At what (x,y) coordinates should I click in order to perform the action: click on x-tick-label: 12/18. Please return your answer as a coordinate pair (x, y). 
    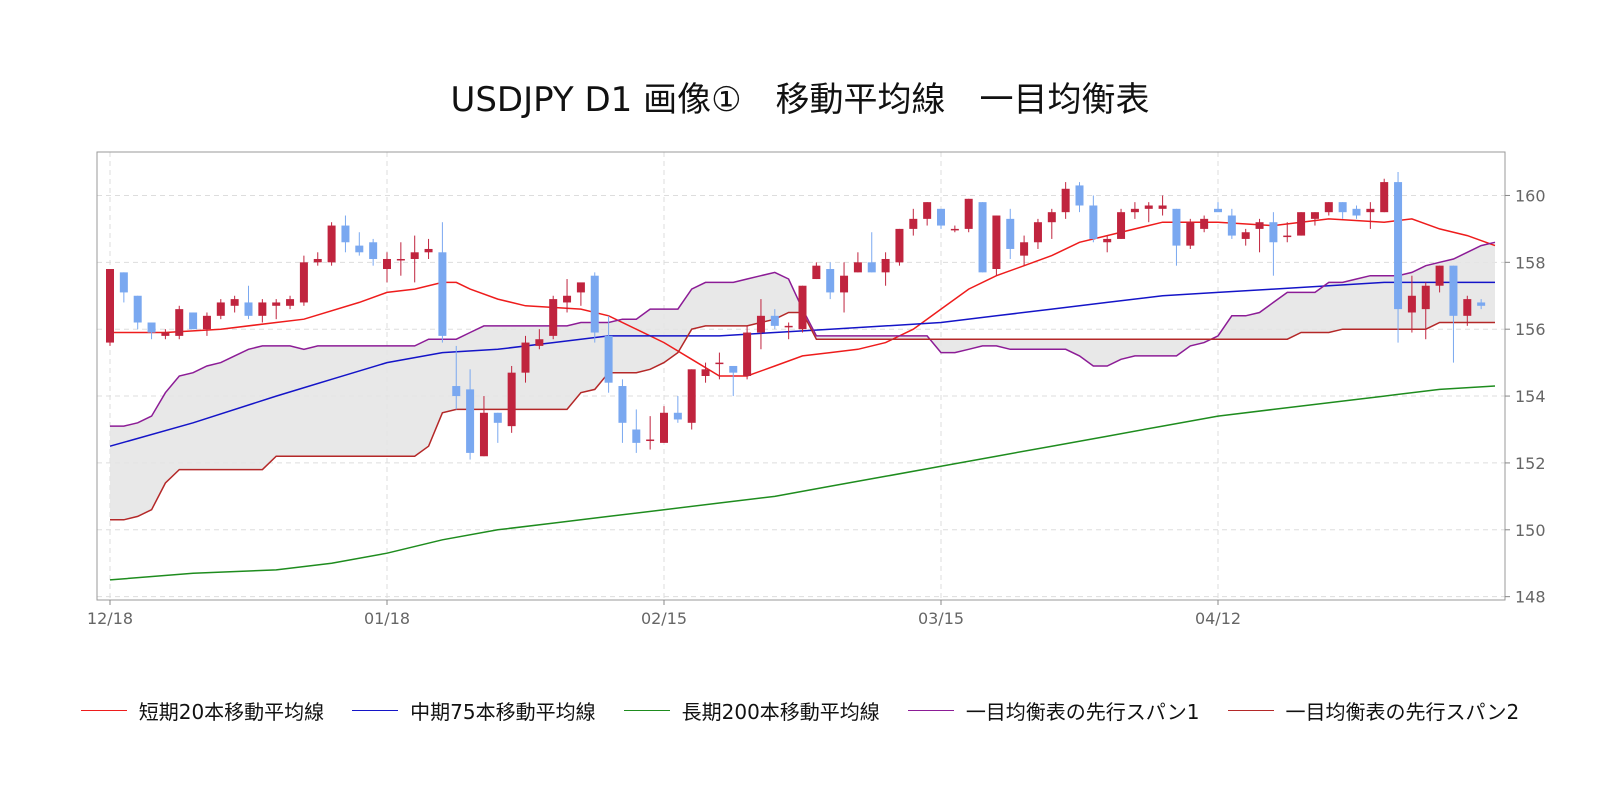
    Looking at the image, I should click on (110, 618).